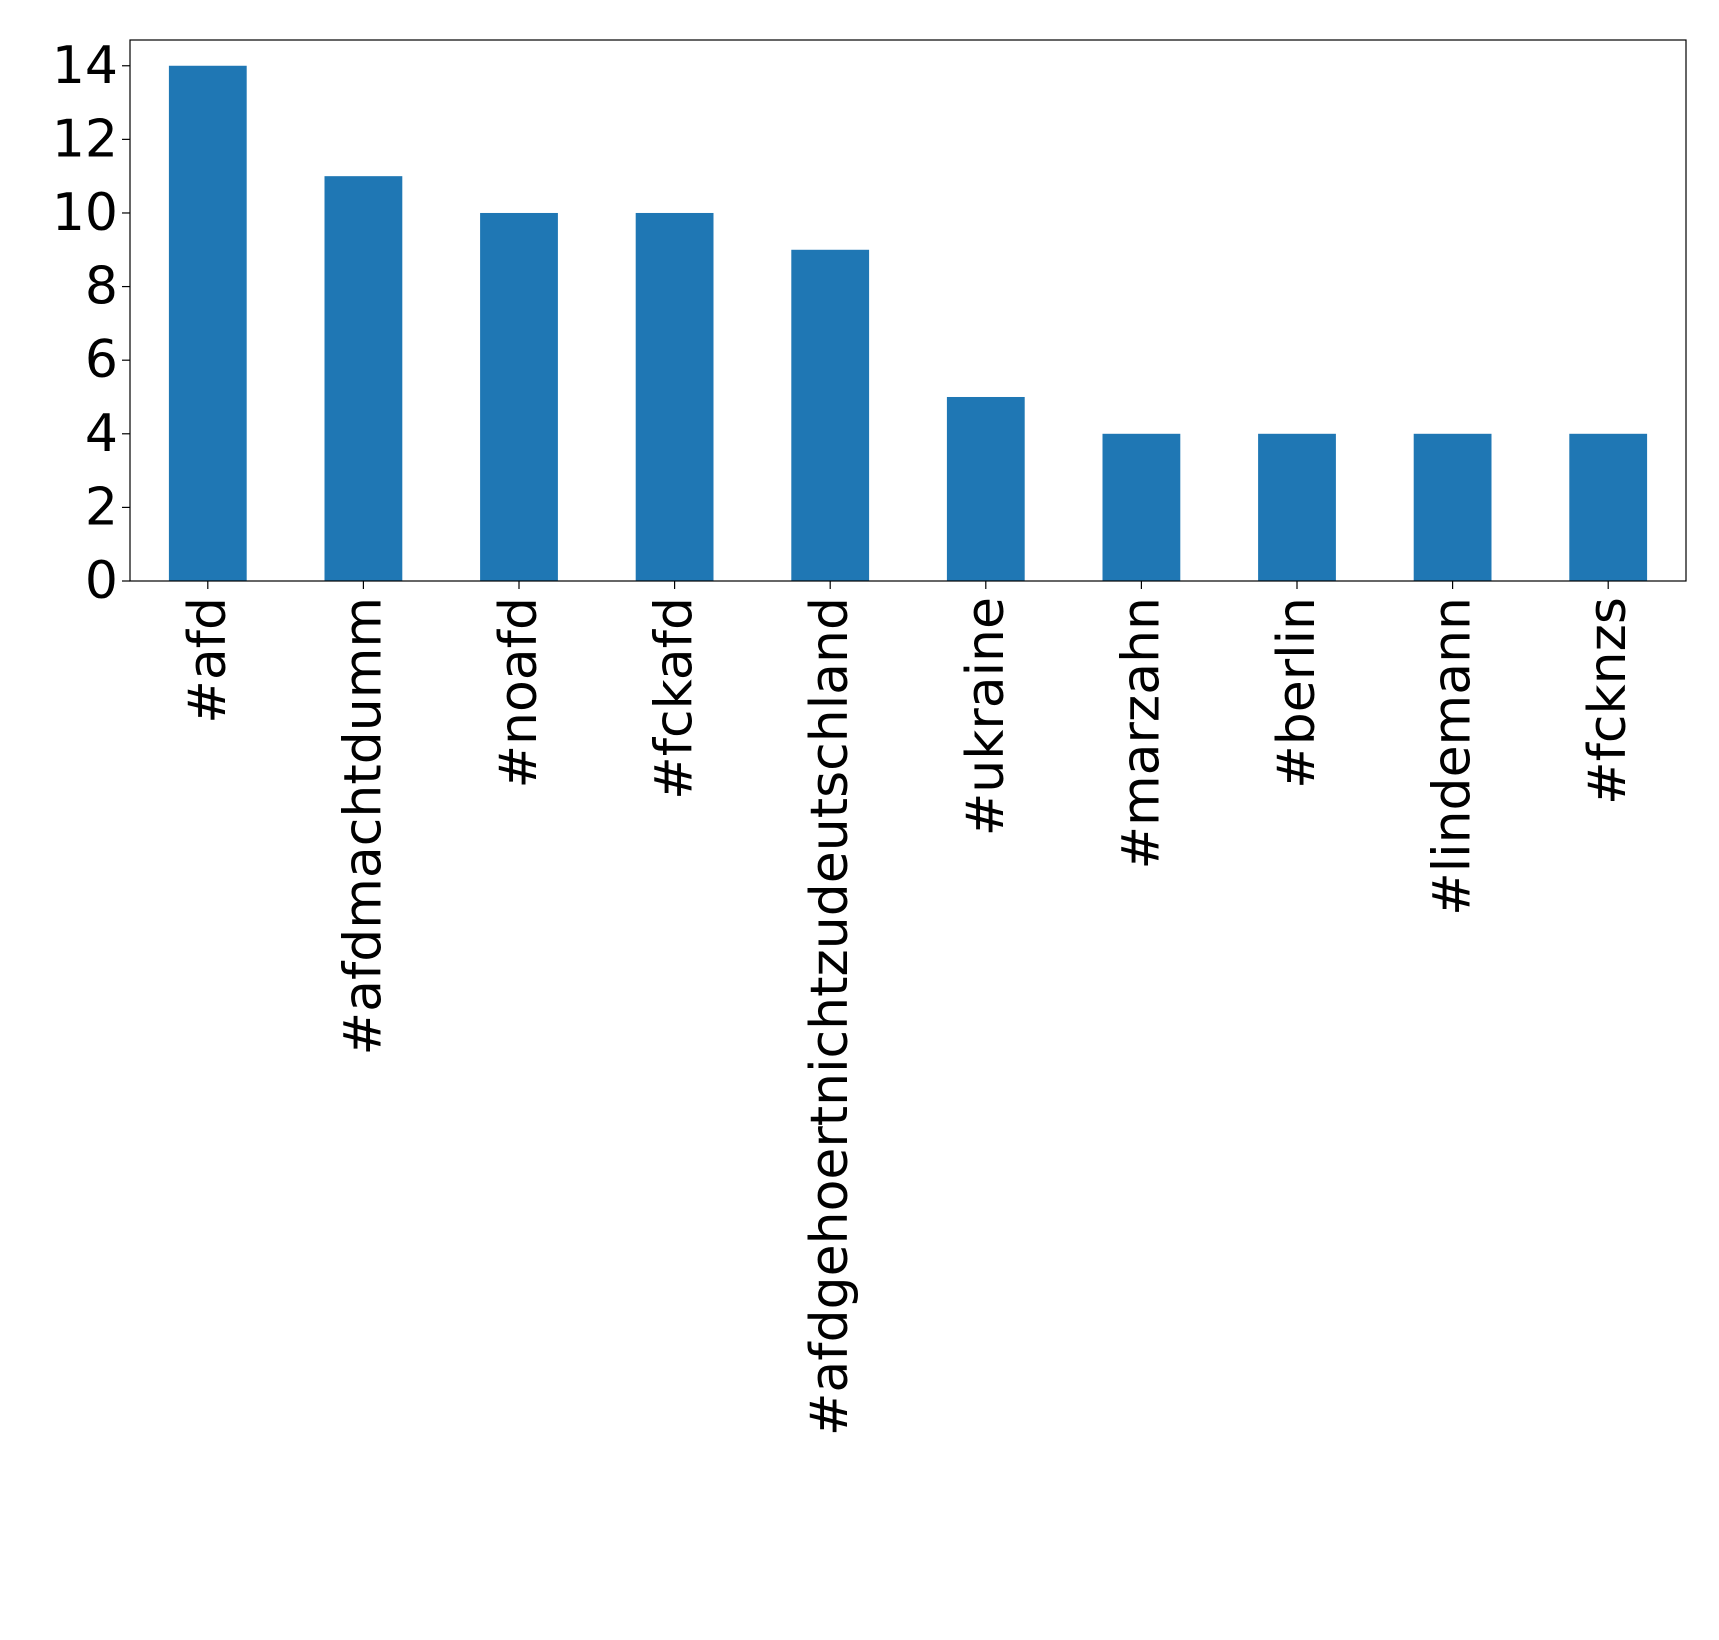  I want to click on x-tick-label: #ukraine, so click(986, 716).